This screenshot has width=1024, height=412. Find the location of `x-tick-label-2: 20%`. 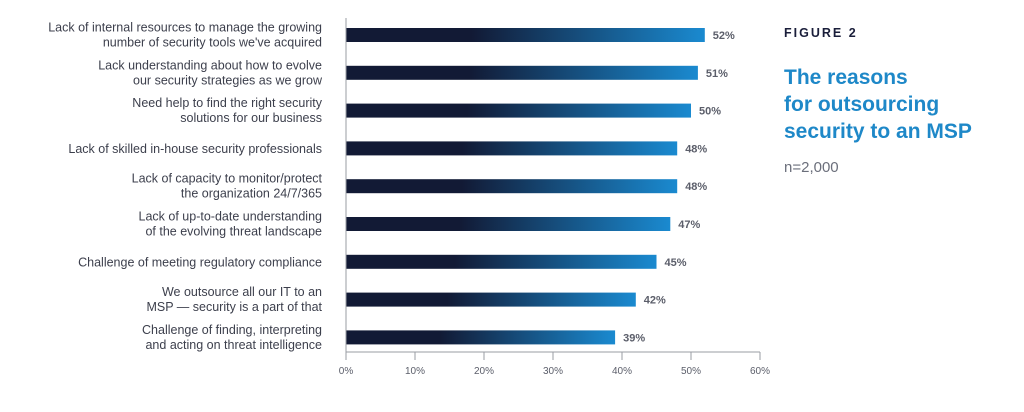

x-tick-label-2: 20% is located at coordinates (484, 371).